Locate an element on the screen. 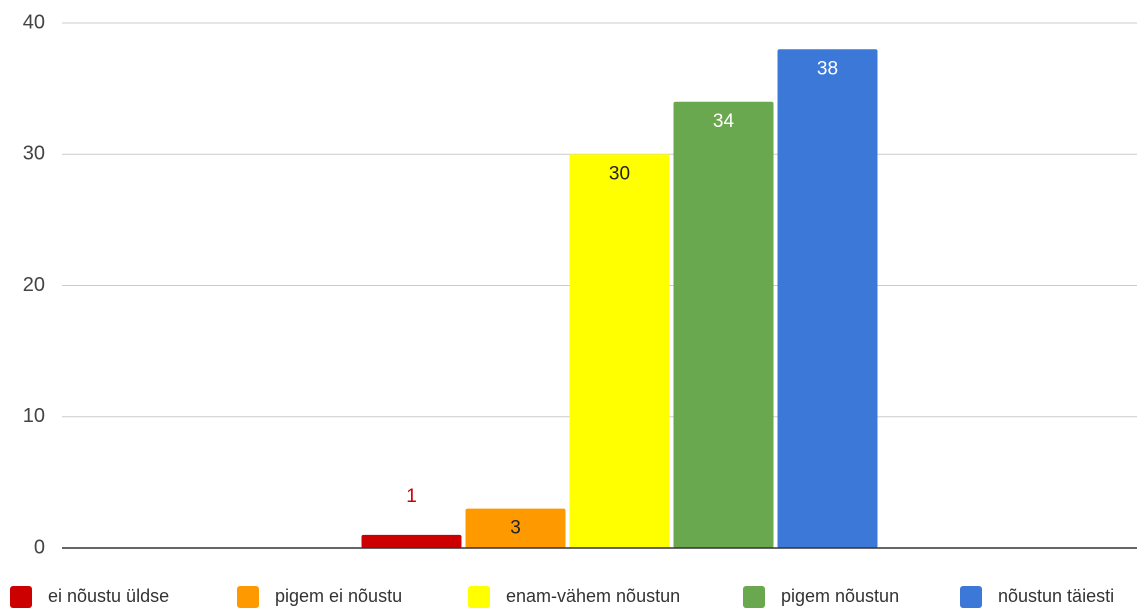 The width and height of the screenshot is (1139, 610). legend-label: ei nõustu üldse is located at coordinates (108, 596).